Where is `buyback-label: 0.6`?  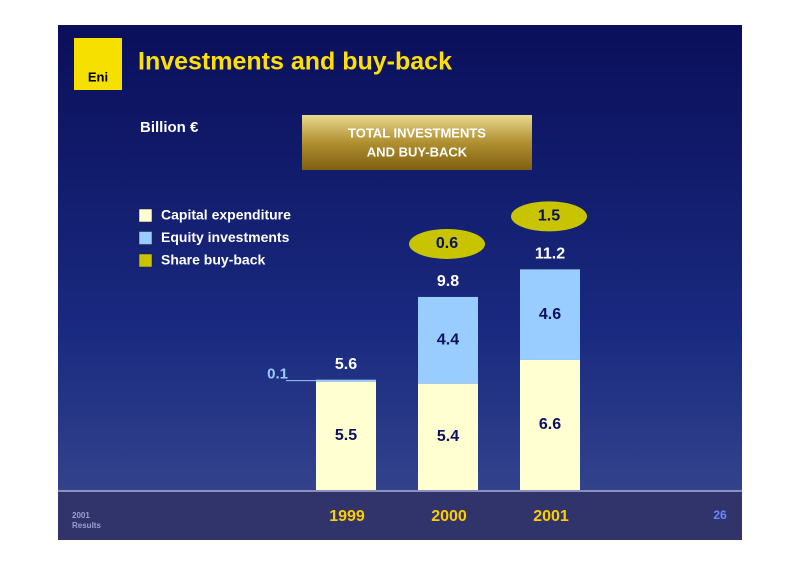
buyback-label: 0.6 is located at coordinates (447, 243).